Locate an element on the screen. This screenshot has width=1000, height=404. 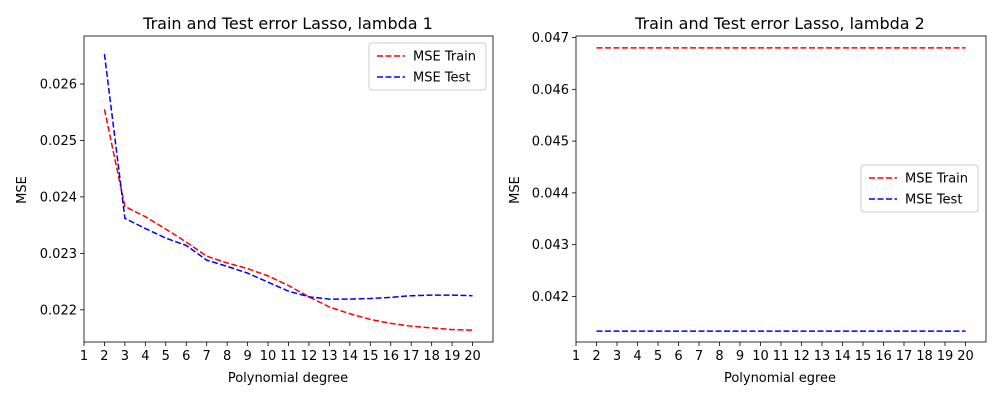
y-tick-label: 0.022 is located at coordinates (58, 310).